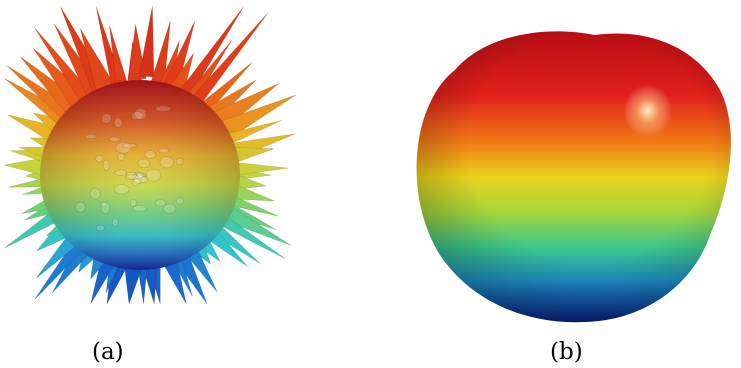 This screenshot has width=741, height=368. What do you see at coordinates (630, 125) in the screenshot?
I see `blob-highlight` at bounding box center [630, 125].